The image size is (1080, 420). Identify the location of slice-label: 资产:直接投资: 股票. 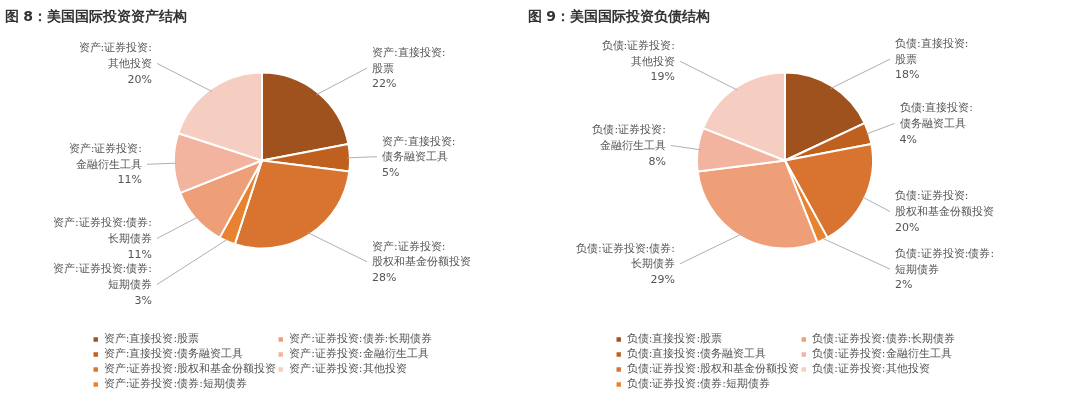
(409, 60).